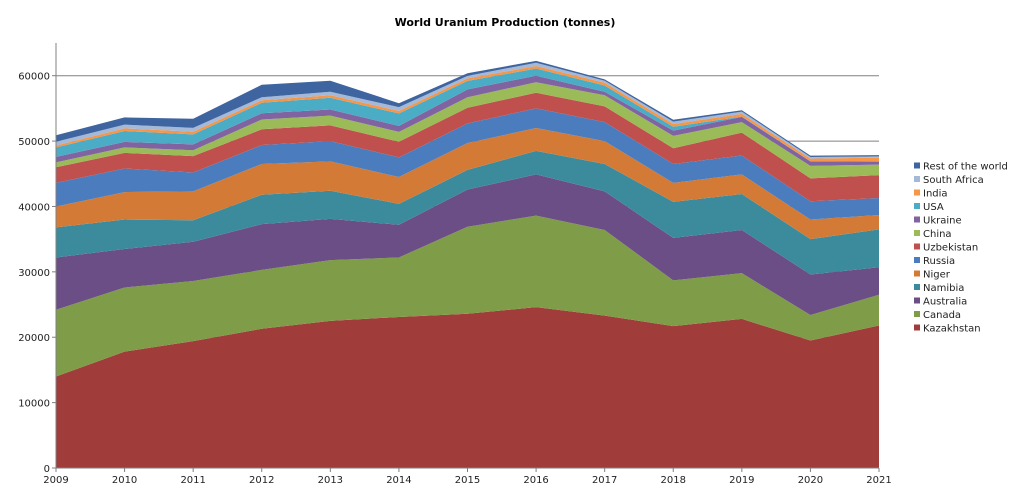 This screenshot has width=1011, height=499. Describe the element at coordinates (261, 480) in the screenshot. I see `x-tick-label: 2012` at that location.